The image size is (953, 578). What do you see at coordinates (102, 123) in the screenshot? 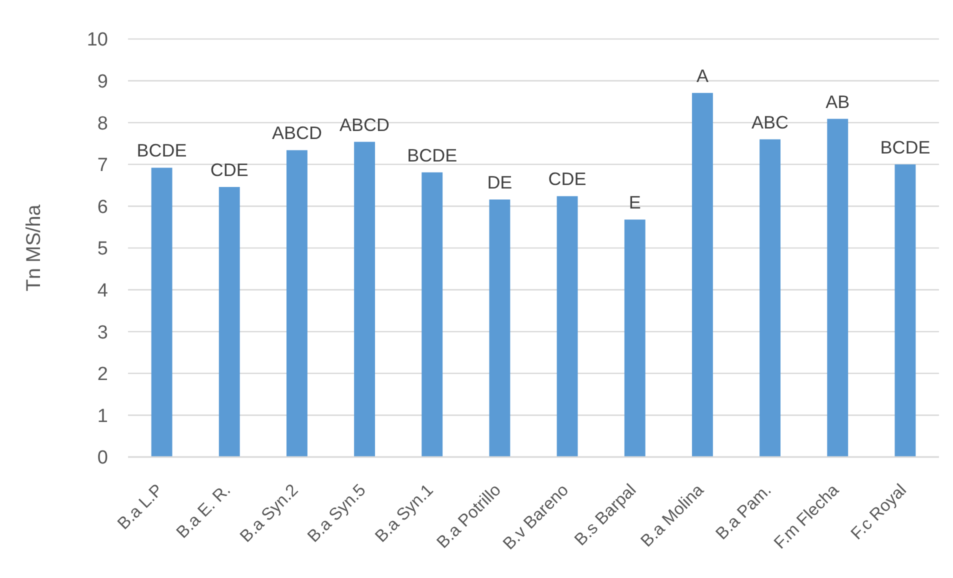
I see `y-tick-label: 8` at bounding box center [102, 123].